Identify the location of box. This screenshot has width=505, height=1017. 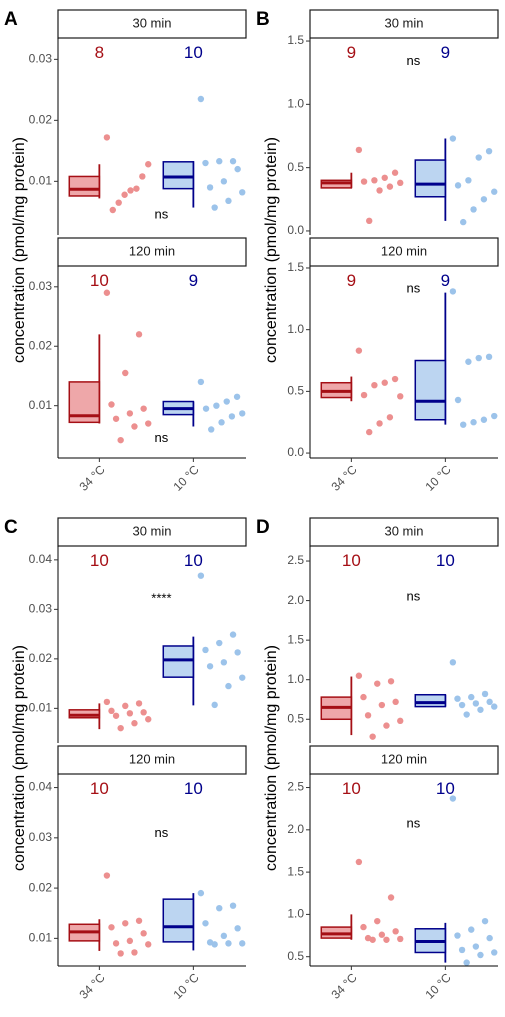
(430, 178).